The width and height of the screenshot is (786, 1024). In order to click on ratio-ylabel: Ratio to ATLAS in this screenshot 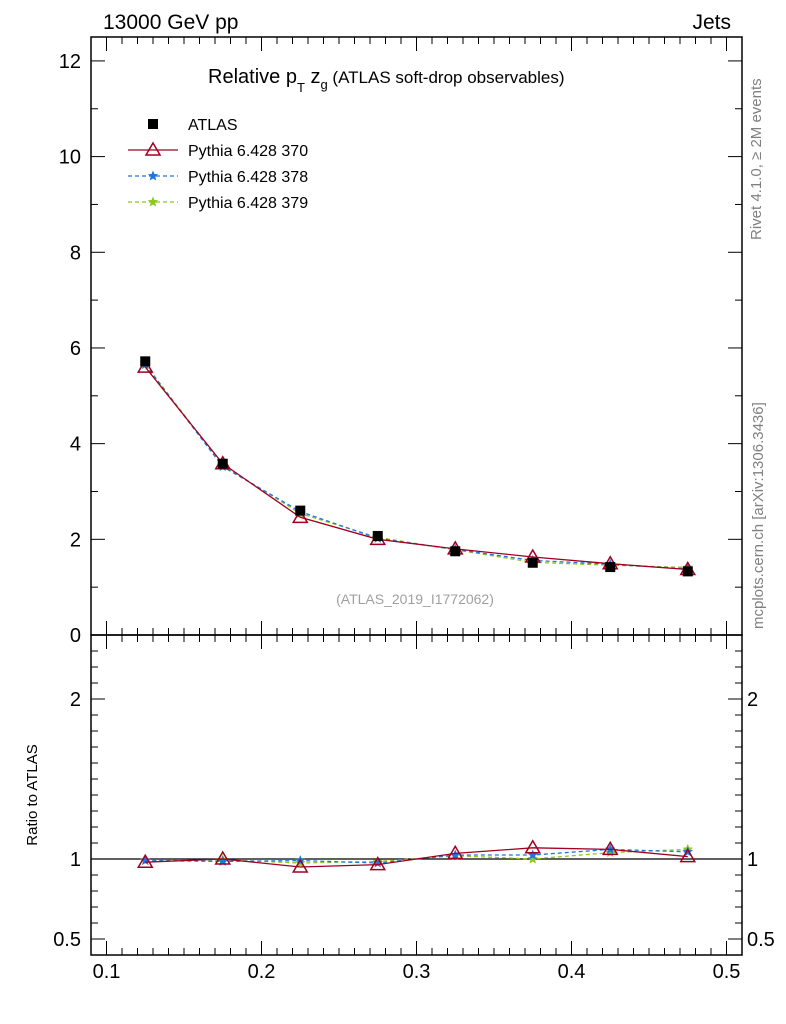, I will do `click(32, 794)`.